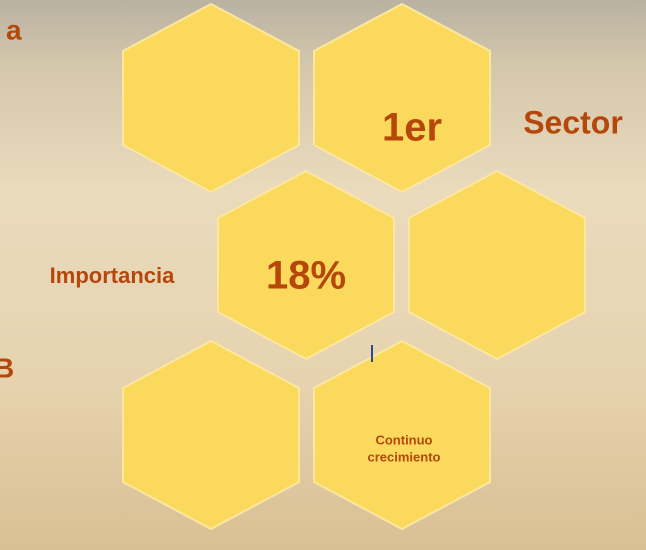 Image resolution: width=646 pixels, height=550 pixels. Describe the element at coordinates (306, 276) in the screenshot. I see `hexagon-label: 18%` at that location.